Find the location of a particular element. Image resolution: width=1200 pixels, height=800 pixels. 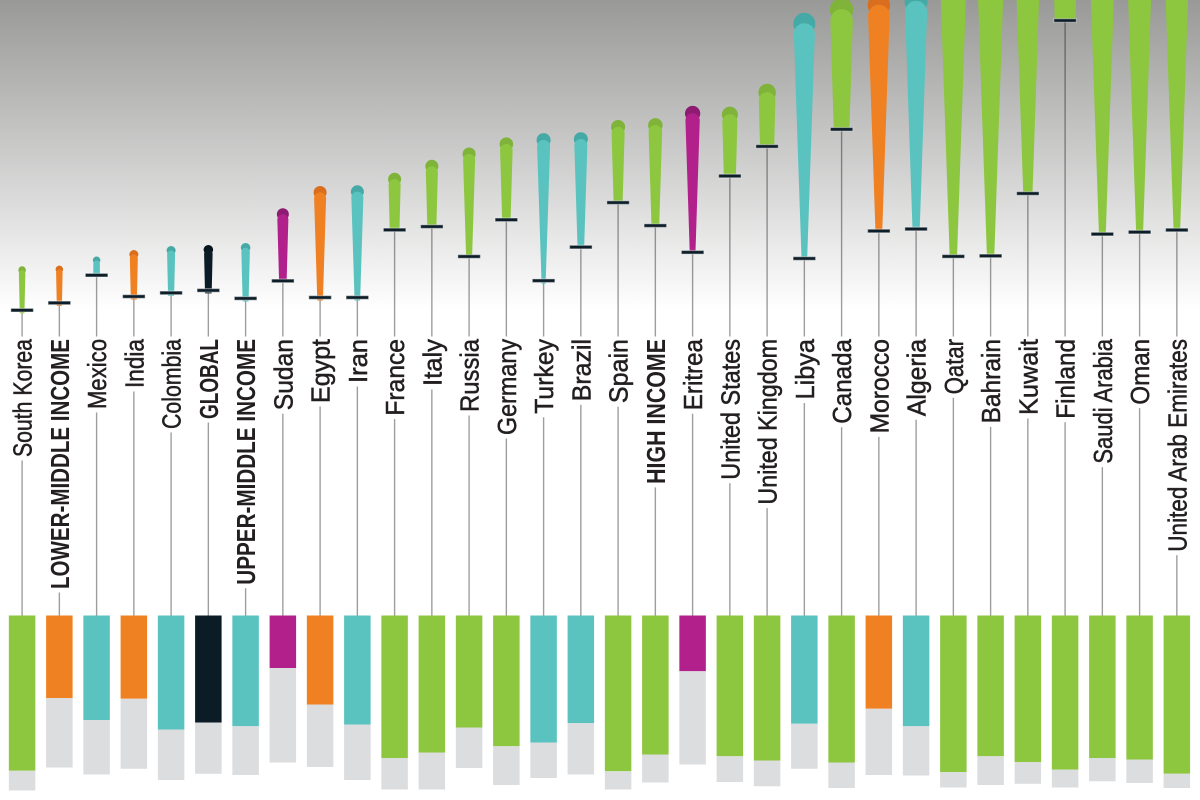

svg-text: HIGH INCOME is located at coordinates (656, 411).